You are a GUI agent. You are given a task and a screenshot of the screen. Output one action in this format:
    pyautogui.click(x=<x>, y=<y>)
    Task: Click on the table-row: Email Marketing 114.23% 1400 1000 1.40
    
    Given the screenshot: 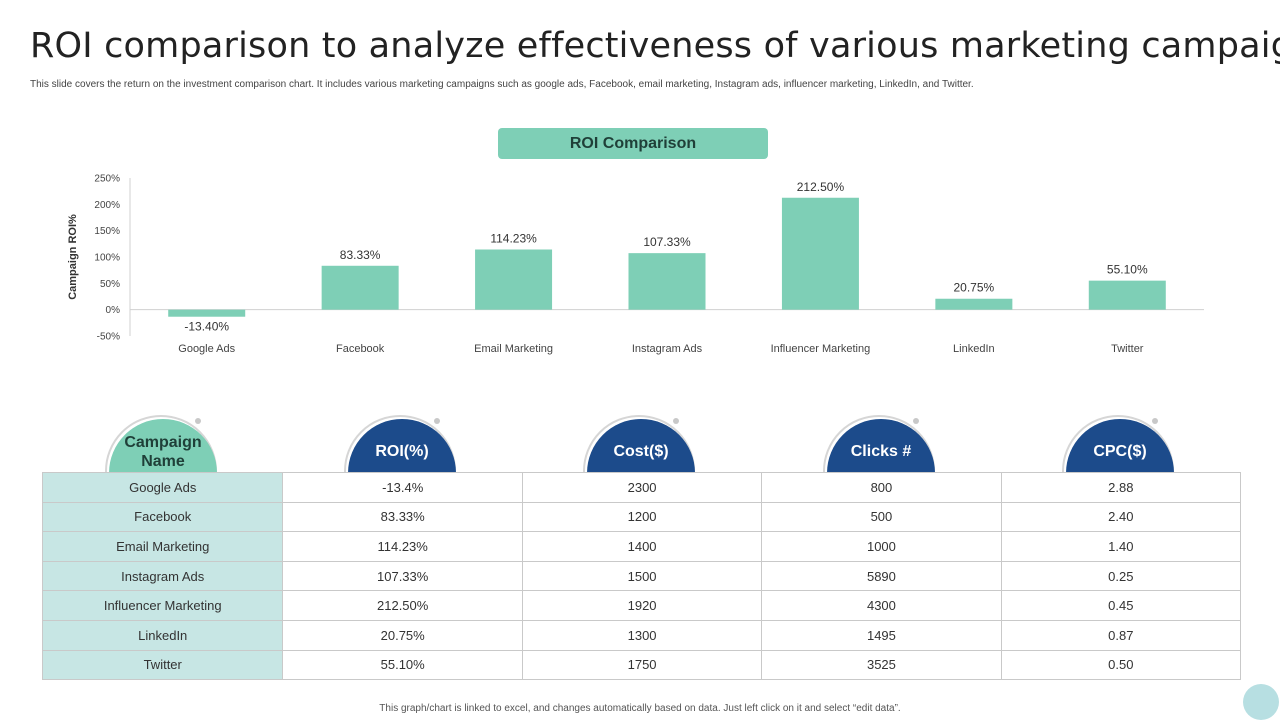 What is the action you would take?
    pyautogui.click(x=641, y=546)
    